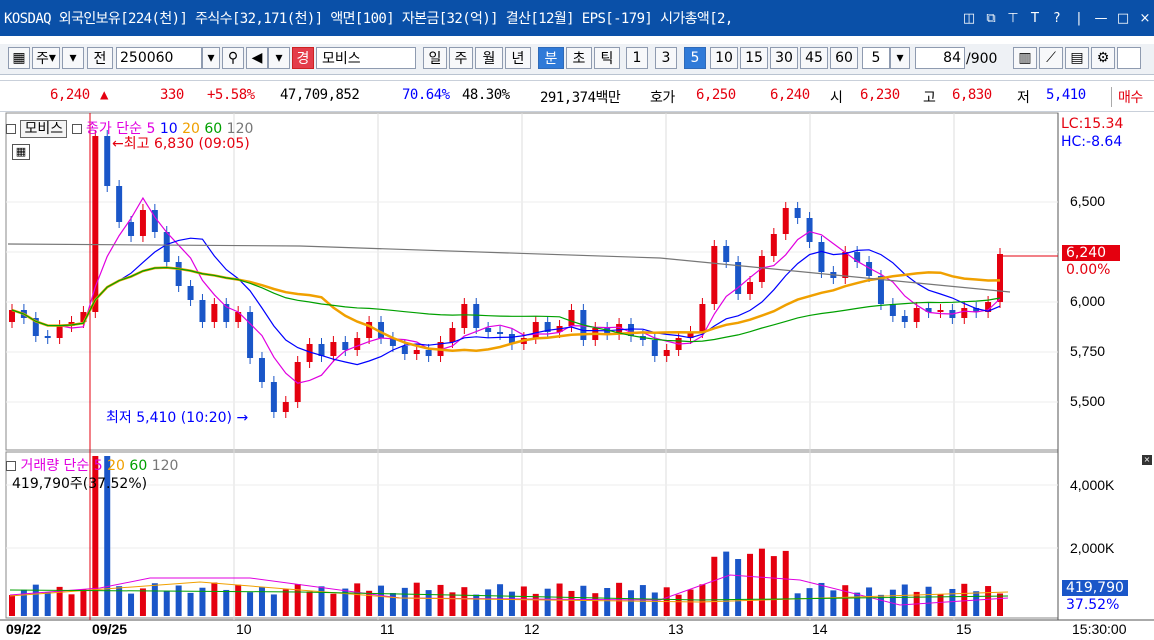  Describe the element at coordinates (279, 58) in the screenshot. I see `speaker-dropdown-icon: ▾` at that location.